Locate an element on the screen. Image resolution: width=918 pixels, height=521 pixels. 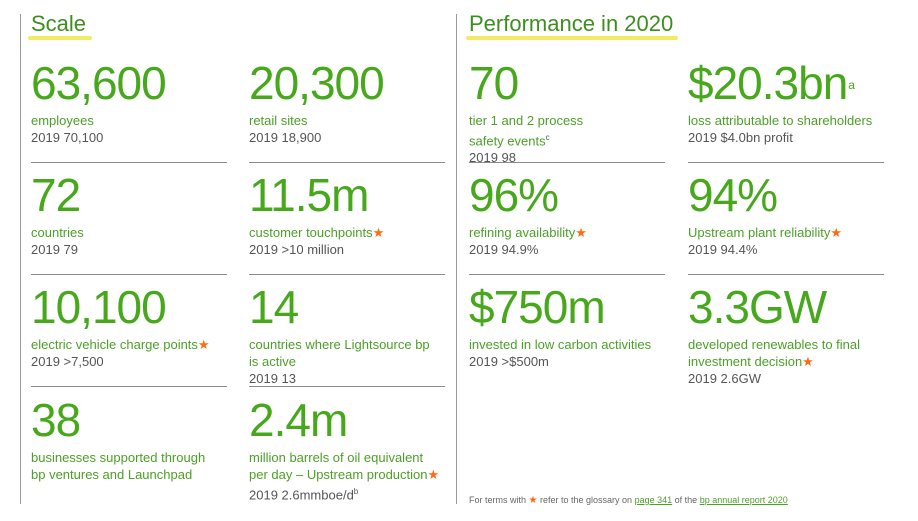
metric-value: 10,100 is located at coordinates (99, 307).